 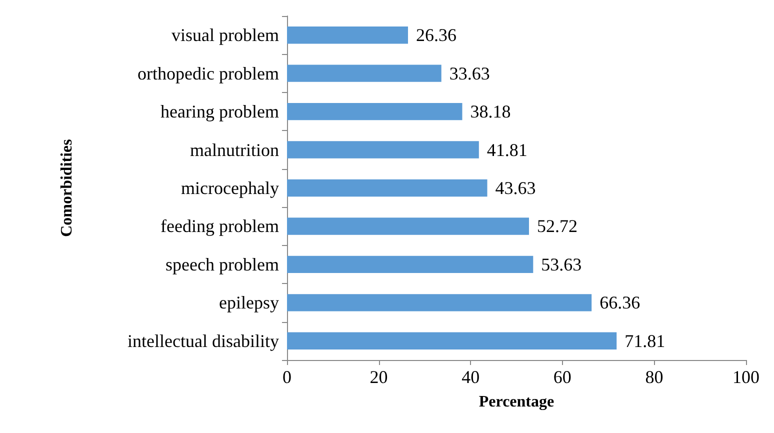 I want to click on x-axis-title: Percentage, so click(x=516, y=402).